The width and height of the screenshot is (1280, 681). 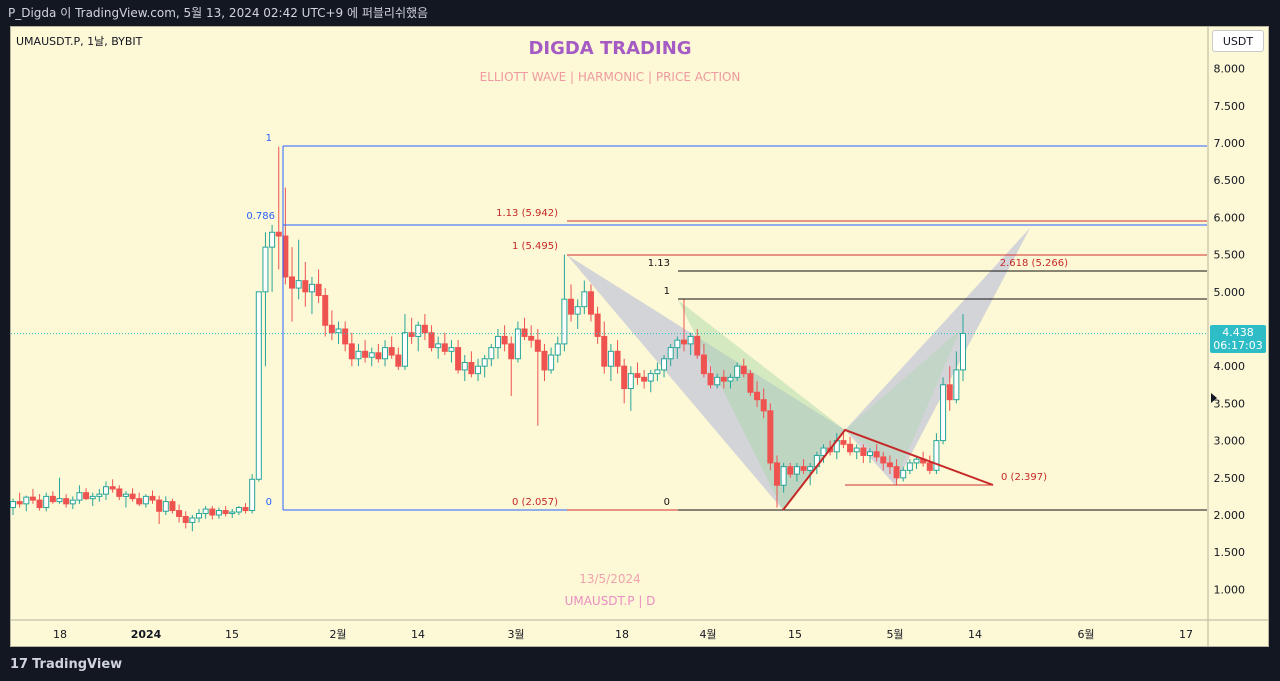 What do you see at coordinates (337, 634) in the screenshot?
I see `x-tick-label: 2월` at bounding box center [337, 634].